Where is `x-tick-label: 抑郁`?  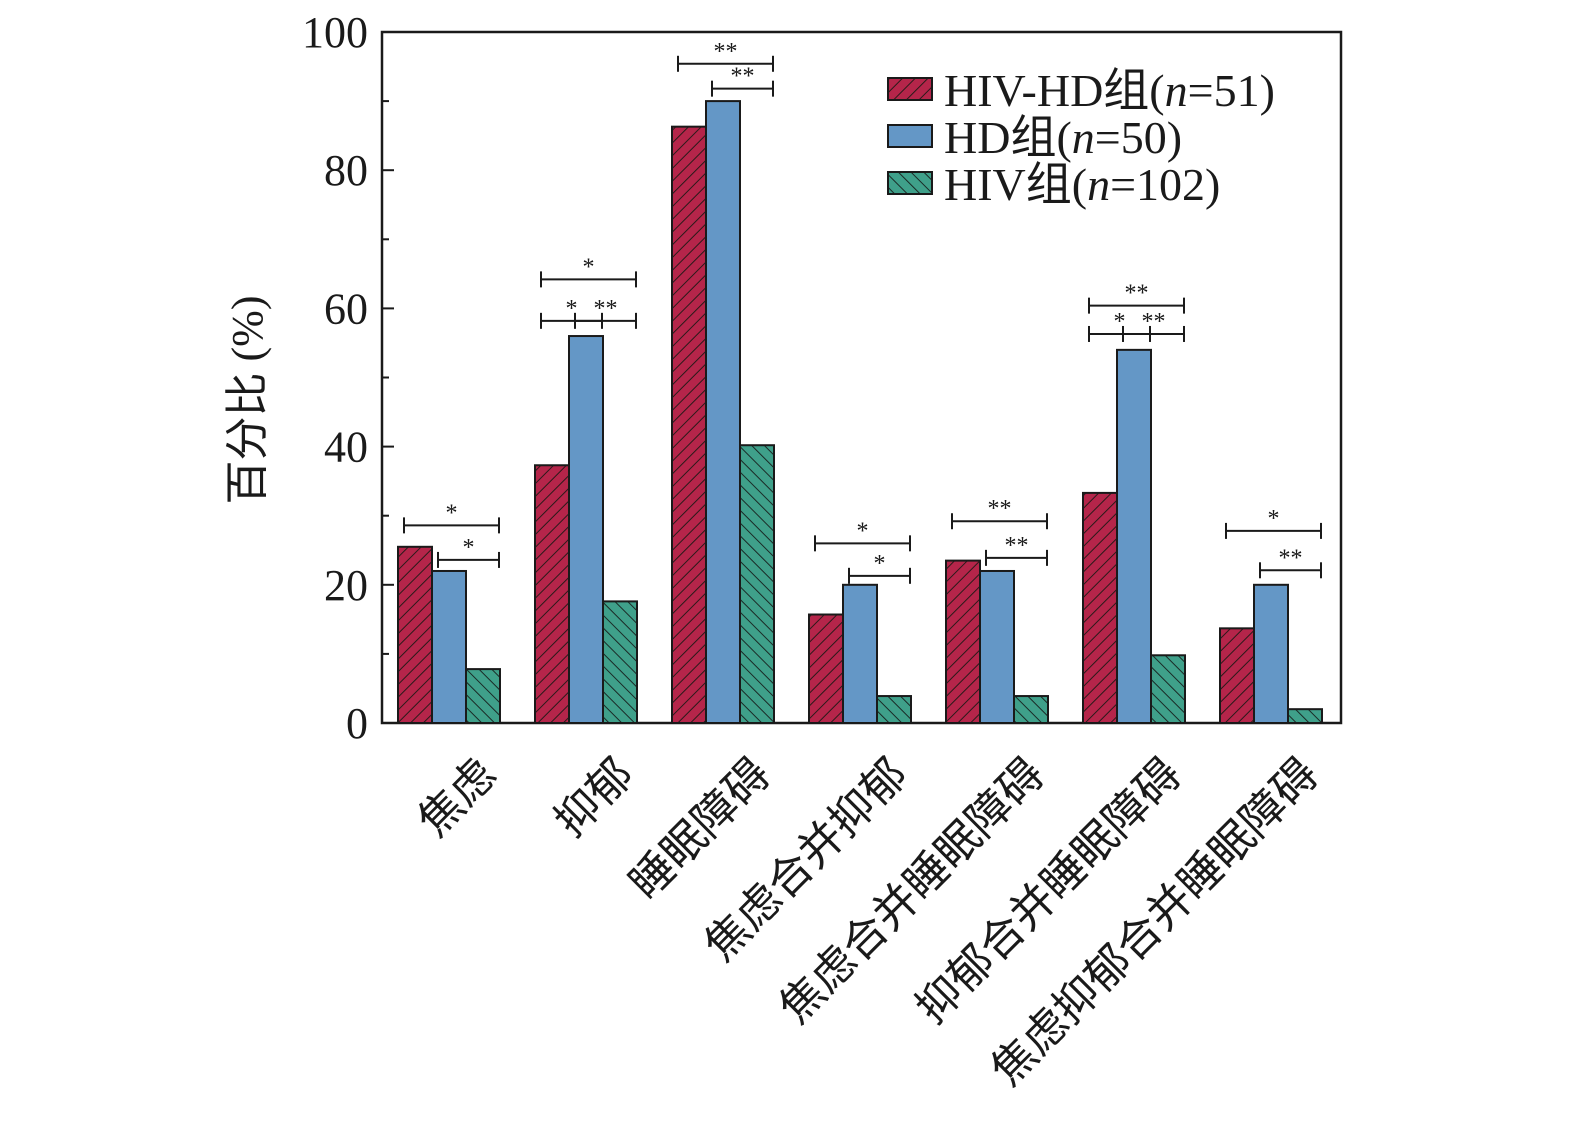
x-tick-label: 抑郁 is located at coordinates (594, 797).